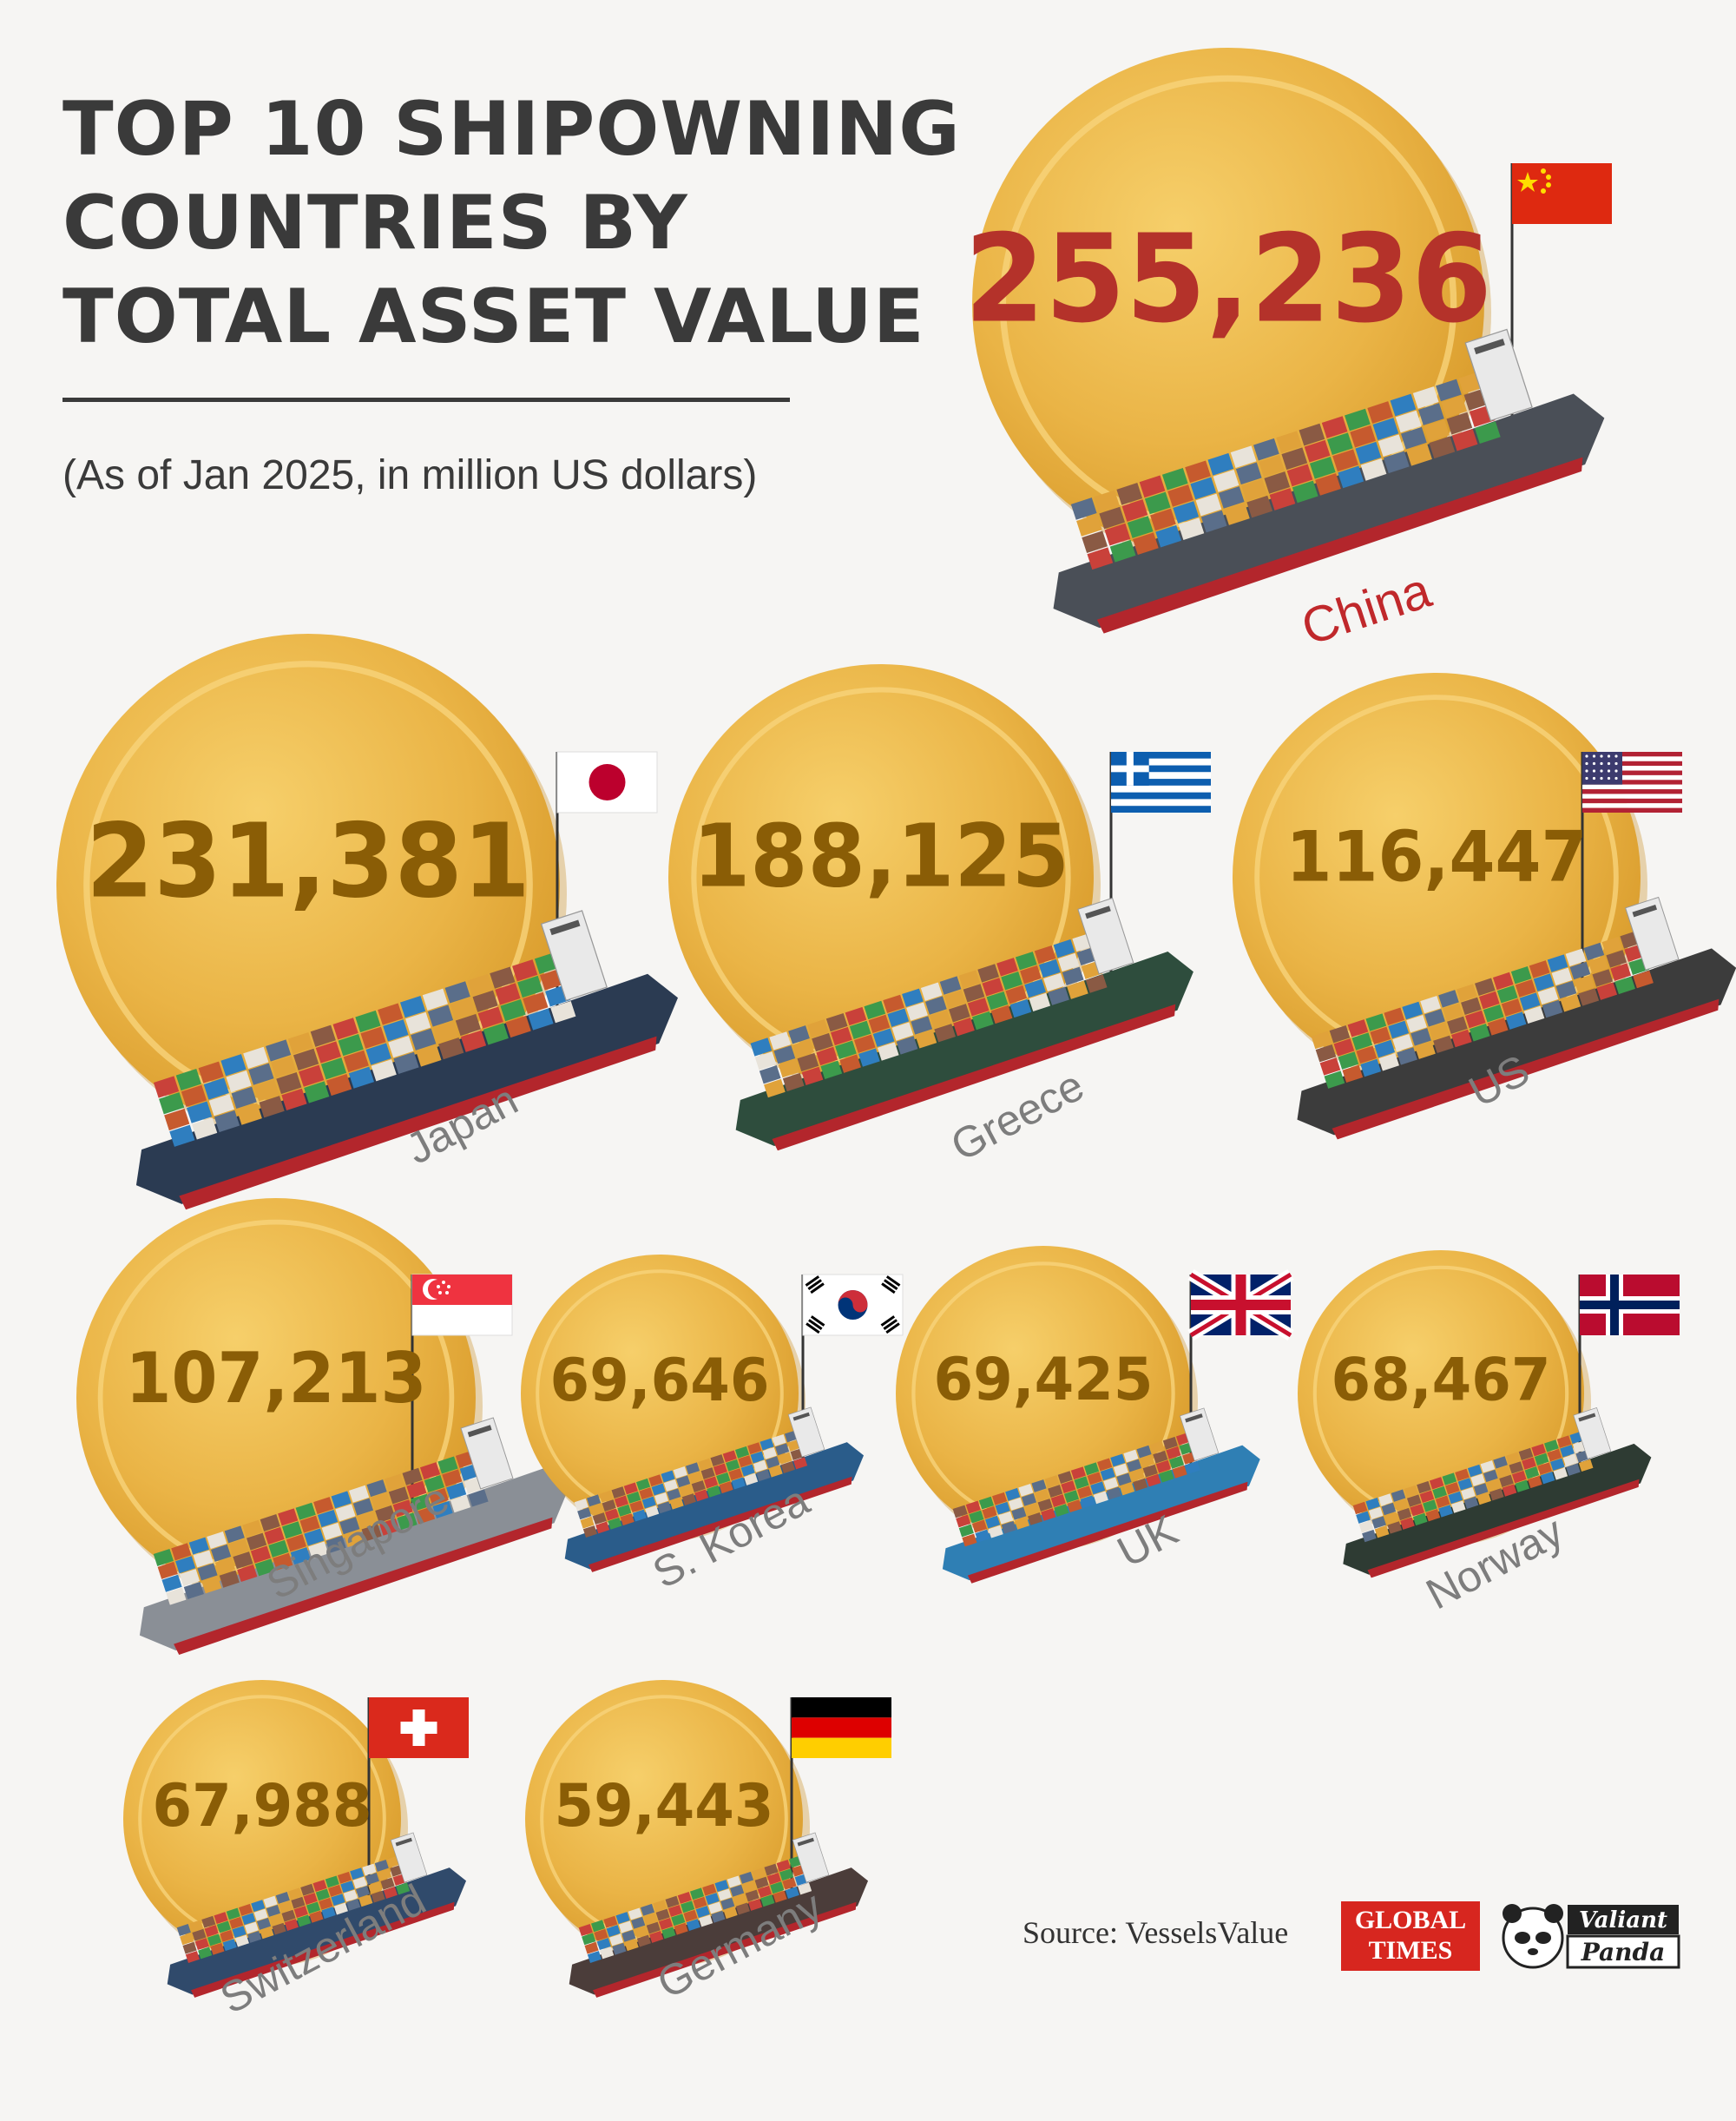 The height and width of the screenshot is (2121, 1736). Describe the element at coordinates (1591, 1937) in the screenshot. I see `valiant-panda-logo: Valiant Panda` at that location.